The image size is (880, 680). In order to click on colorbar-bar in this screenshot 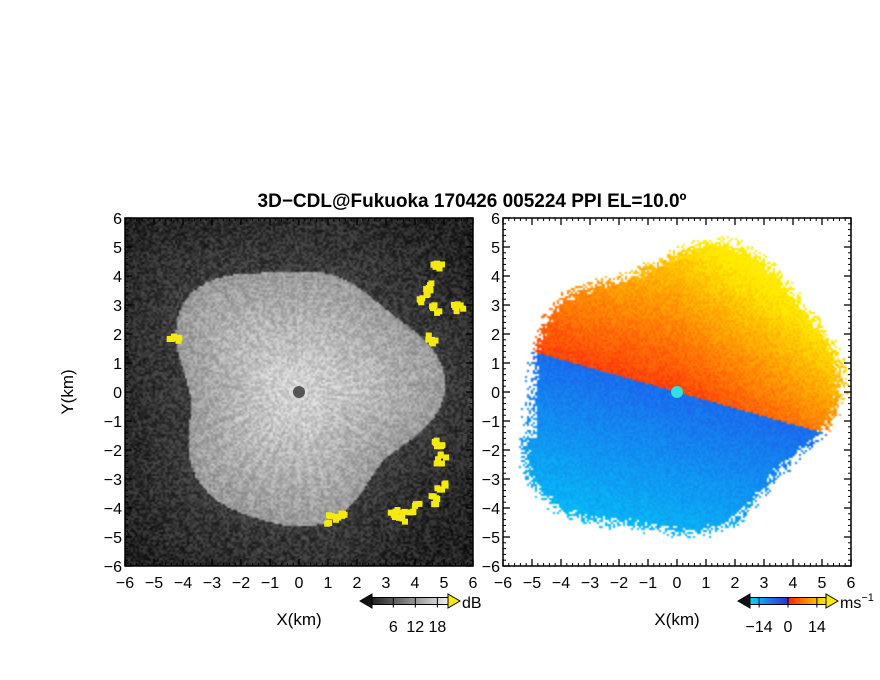, I will do `click(410, 601)`.